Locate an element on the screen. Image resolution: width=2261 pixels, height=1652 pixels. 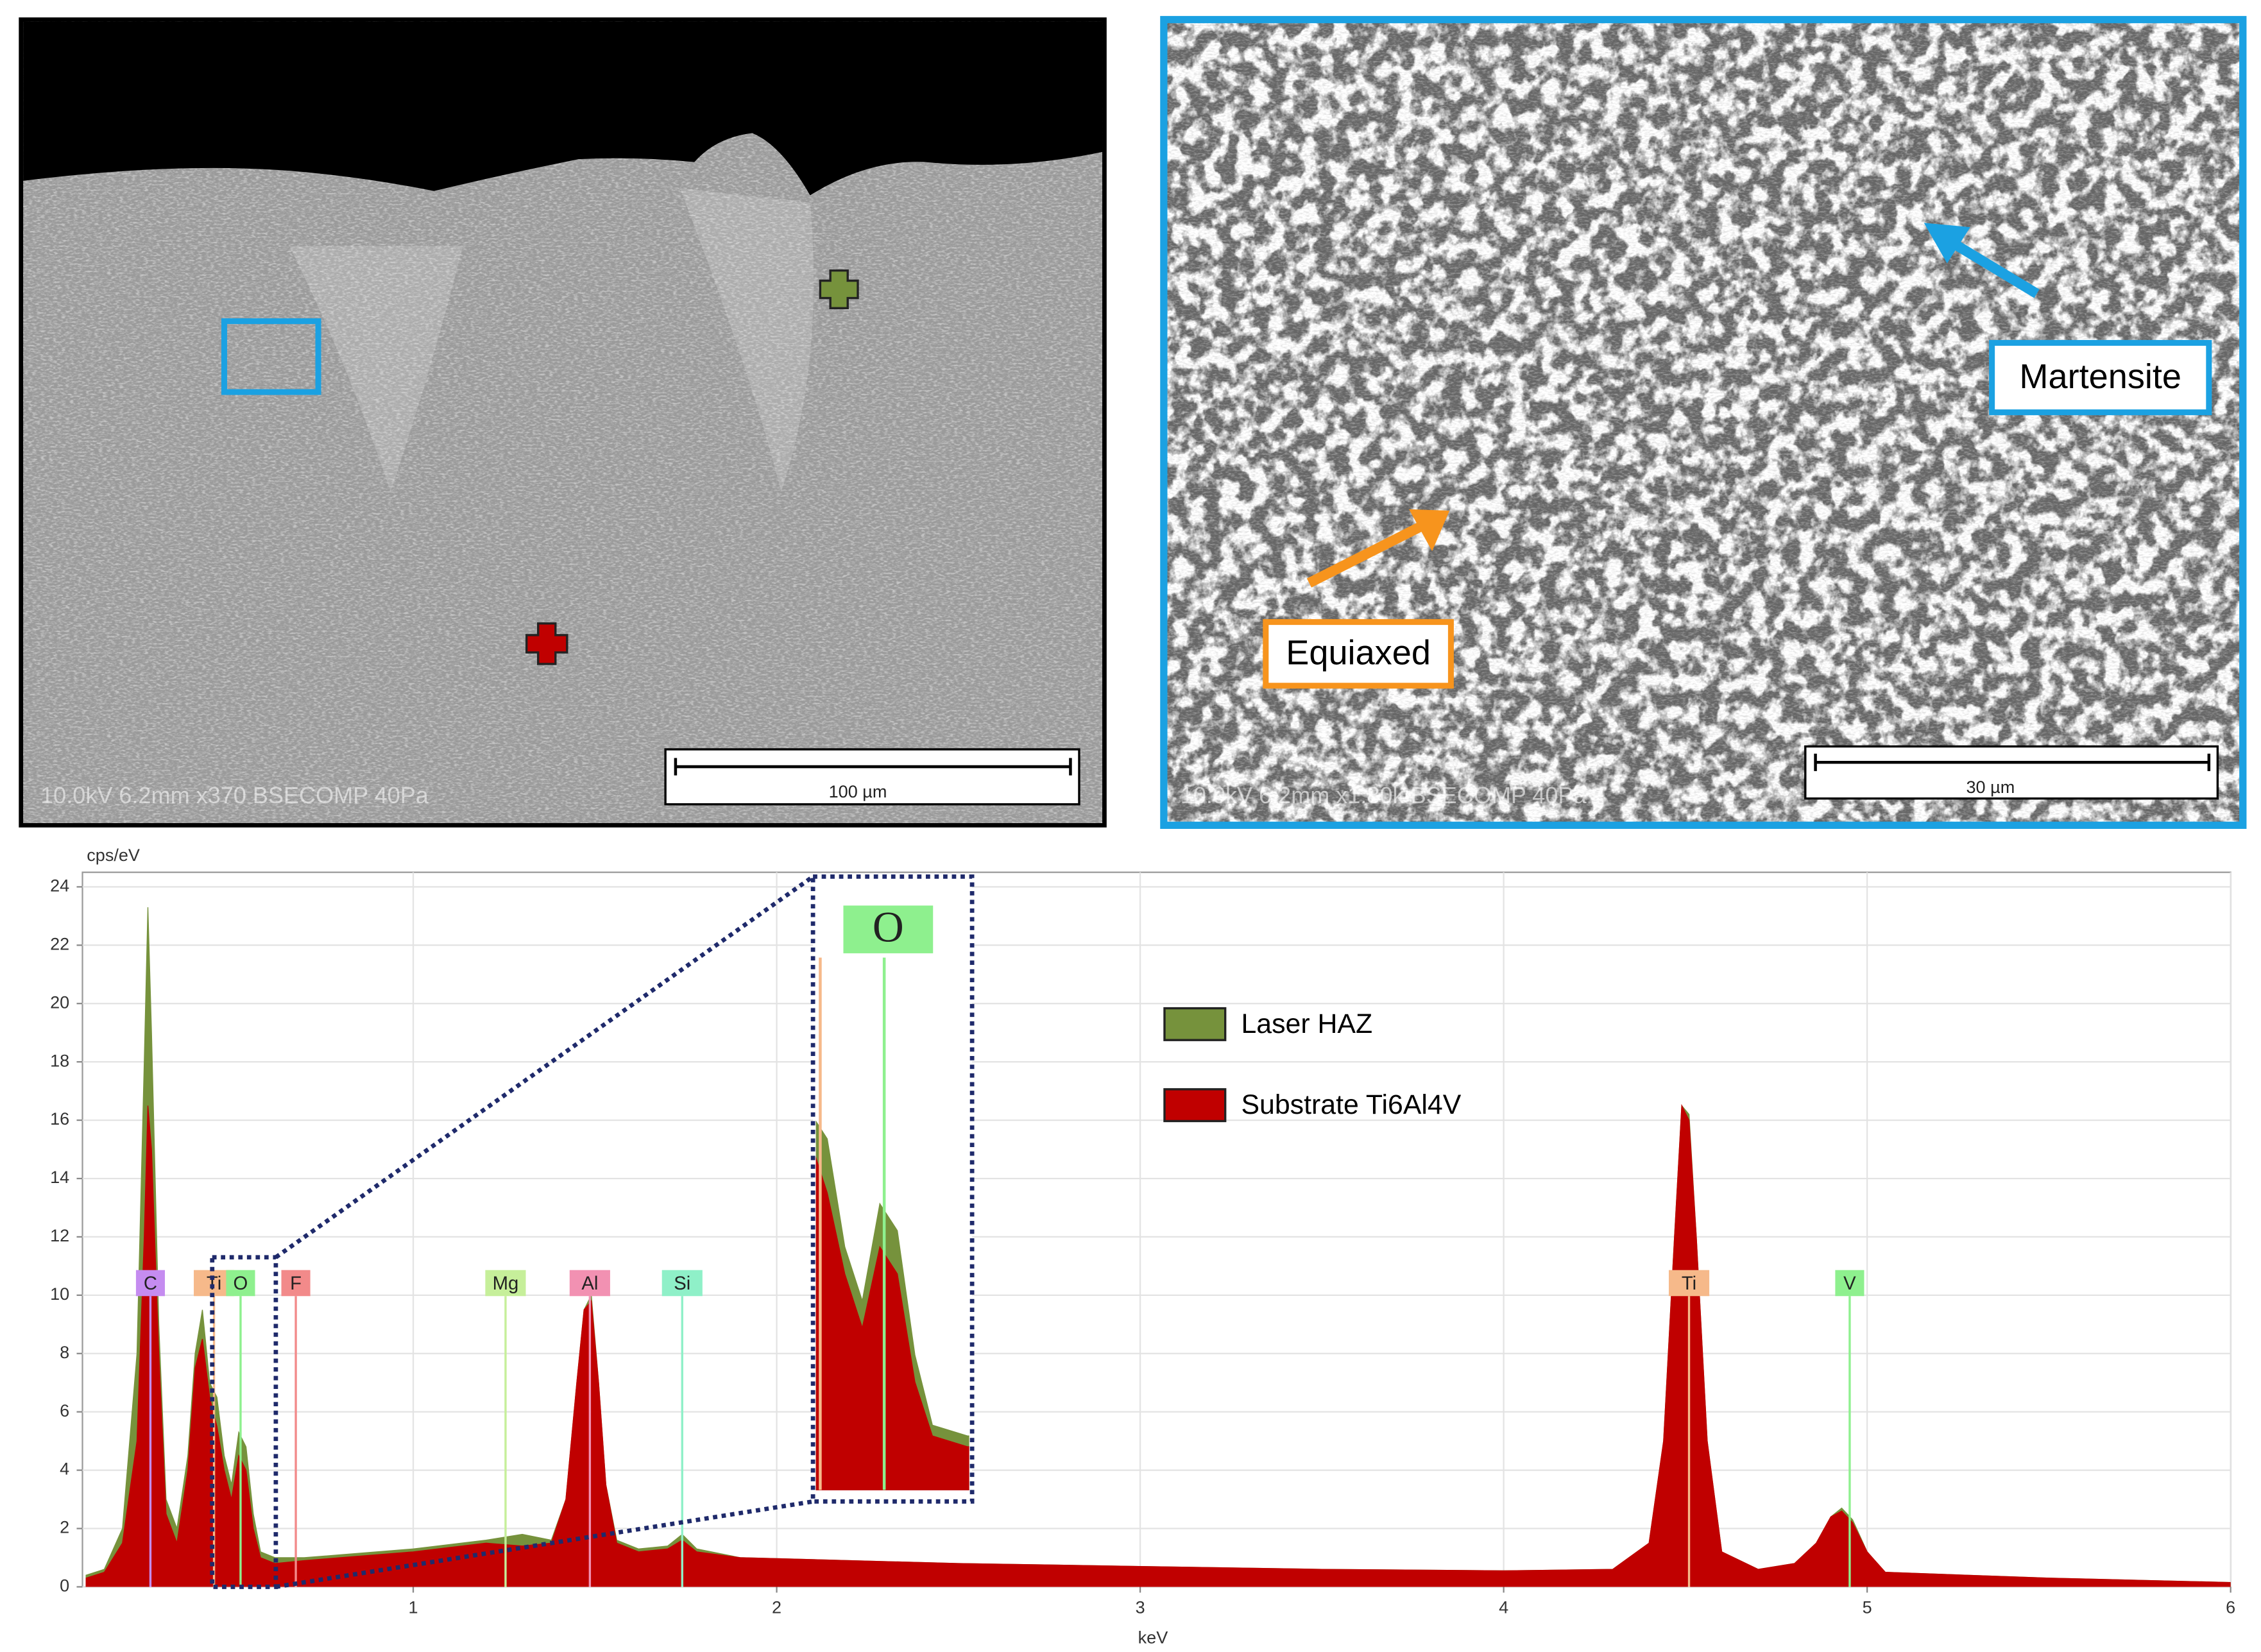
y-tick-label: 12 is located at coordinates (59, 1235).